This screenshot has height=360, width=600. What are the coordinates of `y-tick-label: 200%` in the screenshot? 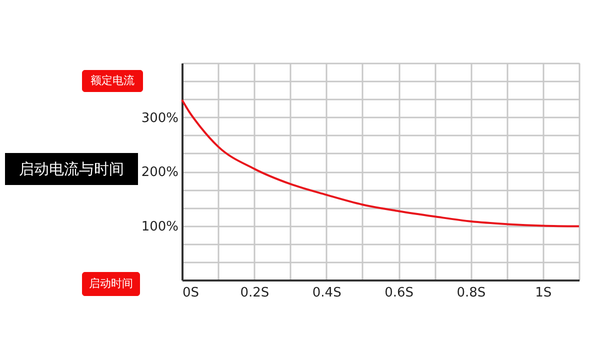 It's located at (159, 172).